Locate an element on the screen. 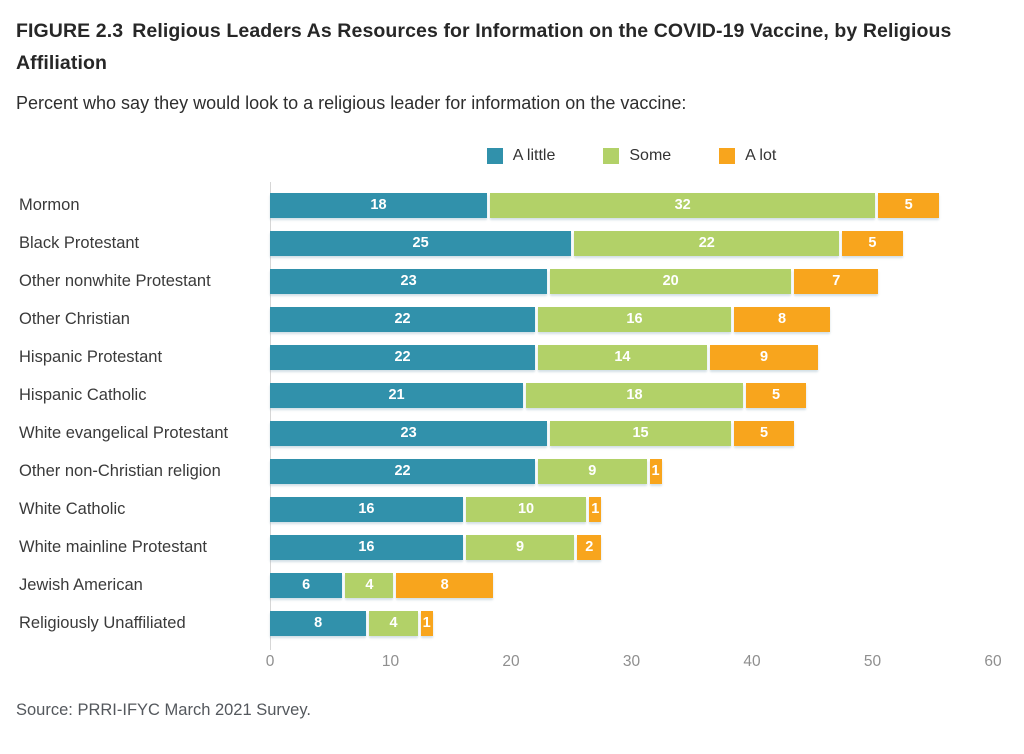  figure-label: FIGURE 2.3 is located at coordinates (70, 31).